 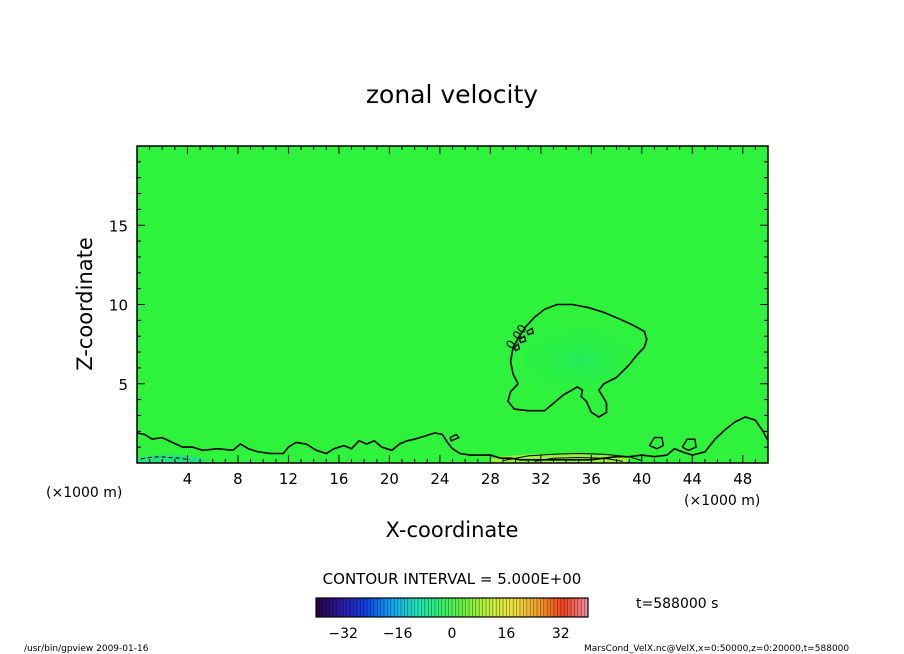 I want to click on y-tick-label: 10, so click(x=118, y=306).